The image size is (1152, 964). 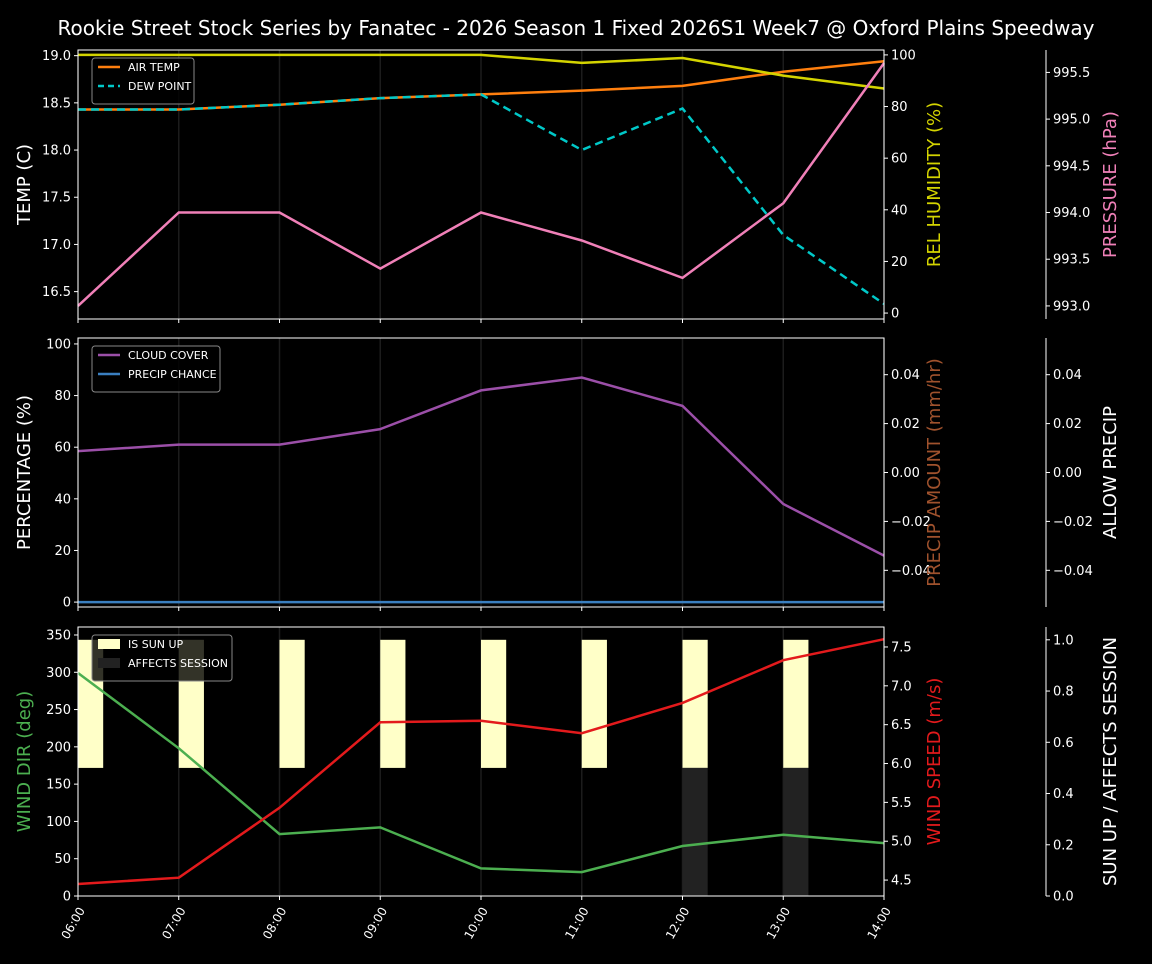 What do you see at coordinates (481, 466) in the screenshot?
I see `series-line-cloud-cover` at bounding box center [481, 466].